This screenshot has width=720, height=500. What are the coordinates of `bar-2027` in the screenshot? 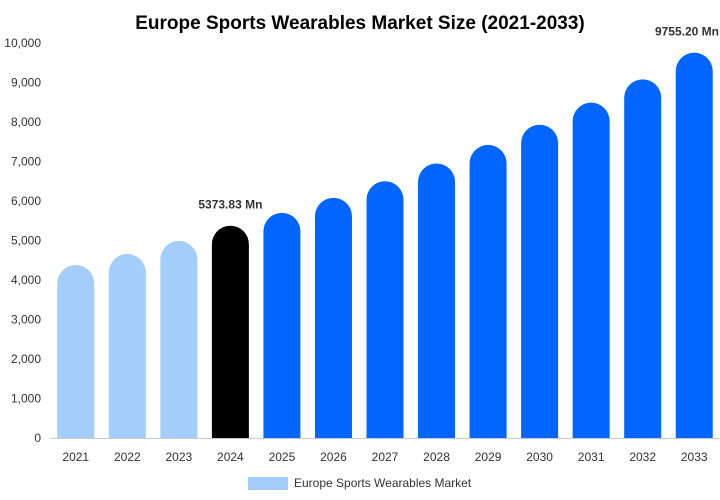 It's located at (385, 309).